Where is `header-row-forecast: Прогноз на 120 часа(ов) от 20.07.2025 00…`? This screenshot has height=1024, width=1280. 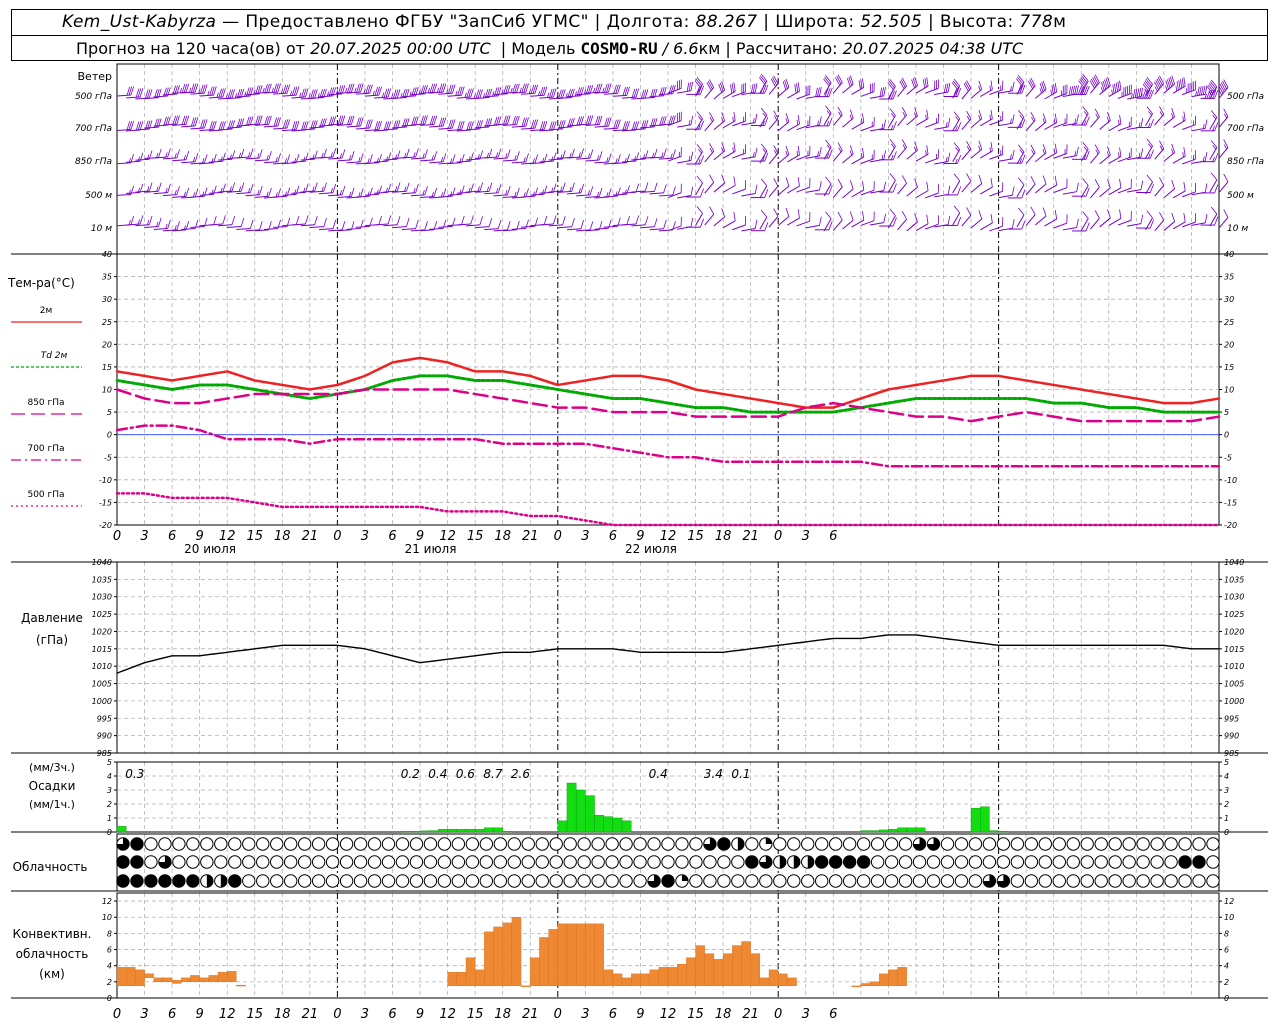 header-row-forecast: Прогноз на 120 часа(ов) от 20.07.2025 00… is located at coordinates (639, 48).